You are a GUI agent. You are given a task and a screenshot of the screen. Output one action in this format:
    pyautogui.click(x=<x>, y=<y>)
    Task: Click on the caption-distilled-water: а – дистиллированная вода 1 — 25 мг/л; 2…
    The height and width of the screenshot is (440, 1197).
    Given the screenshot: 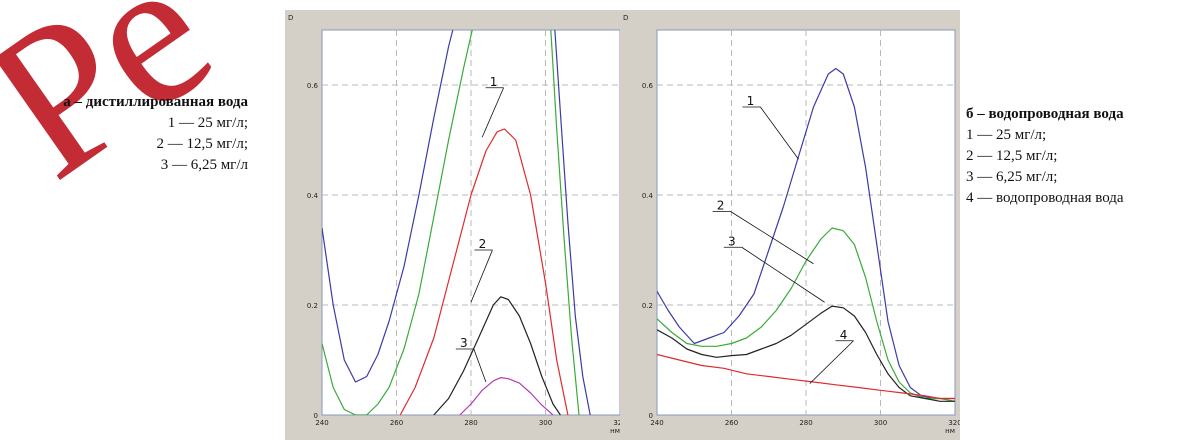 What is the action you would take?
    pyautogui.click(x=128, y=134)
    